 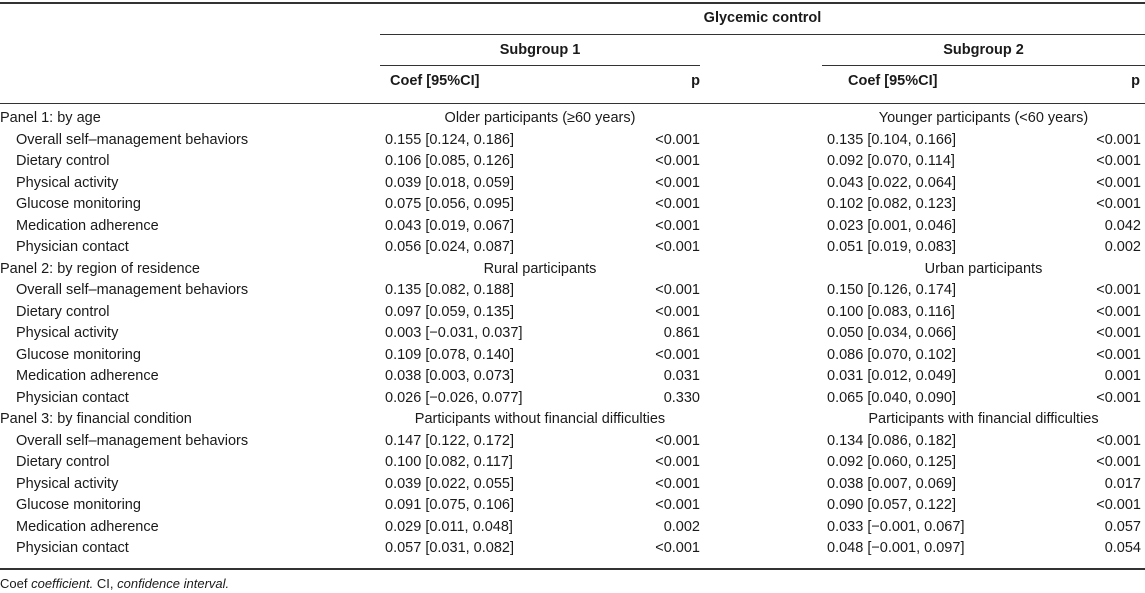 I want to click on coef-ci-subgroup1: 0.109 [0.078, 0.140], so click(x=449, y=354).